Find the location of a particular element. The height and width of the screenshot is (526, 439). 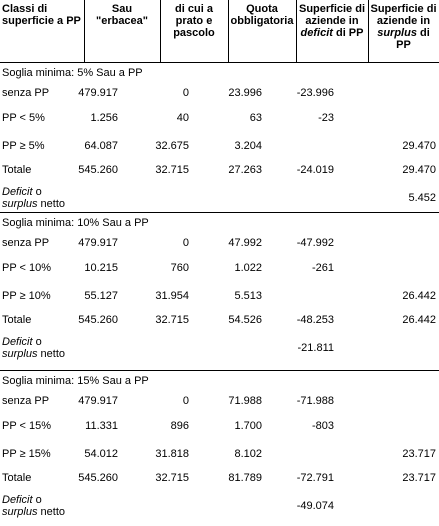

value-cell: -24.019 is located at coordinates (315, 169).